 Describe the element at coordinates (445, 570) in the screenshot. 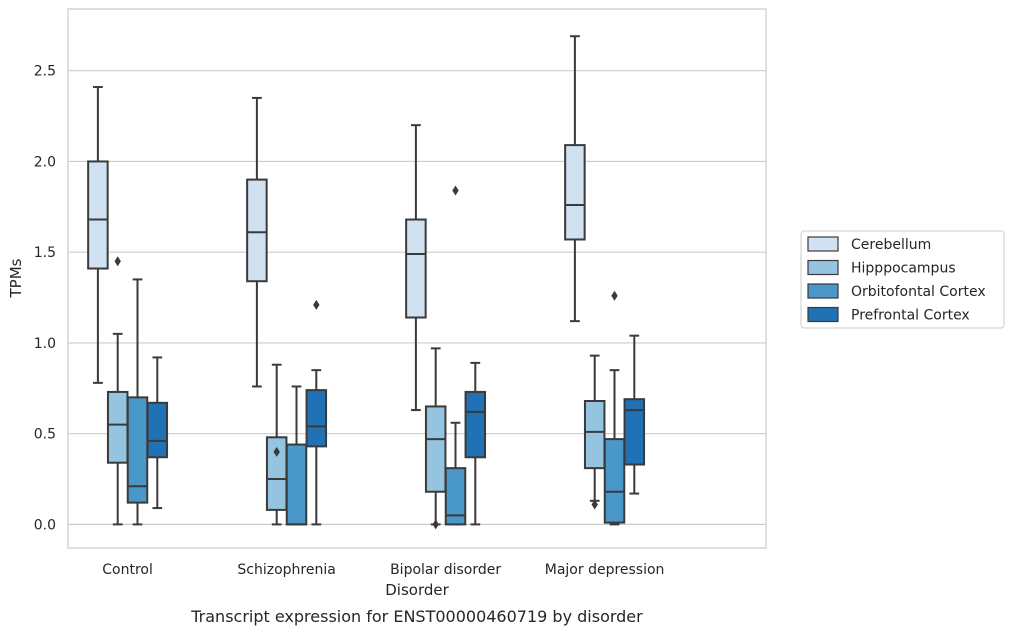

I see `x-tick-label: Bipolar disorder` at that location.